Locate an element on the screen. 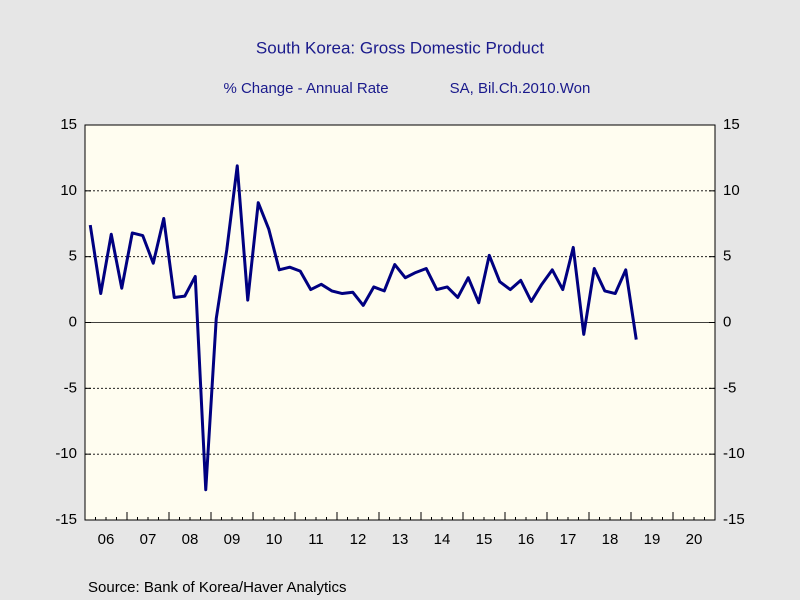 This screenshot has width=800, height=600. y2-tick-label: 5 is located at coordinates (727, 256).